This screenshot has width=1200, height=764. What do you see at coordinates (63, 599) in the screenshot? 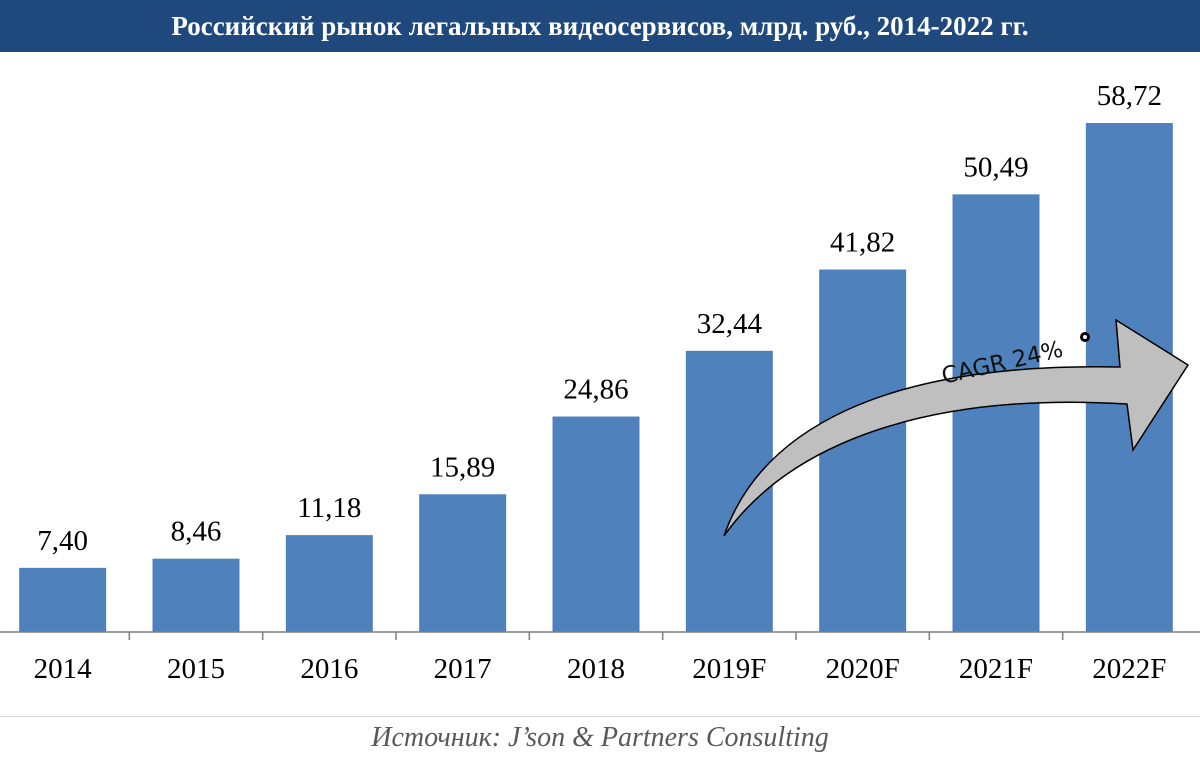
I see `bar-2014` at bounding box center [63, 599].